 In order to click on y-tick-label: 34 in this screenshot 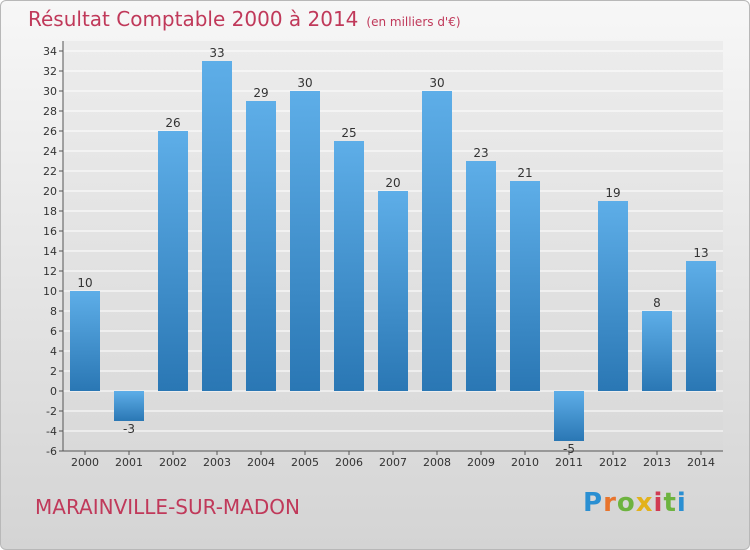, I will do `click(50, 51)`.